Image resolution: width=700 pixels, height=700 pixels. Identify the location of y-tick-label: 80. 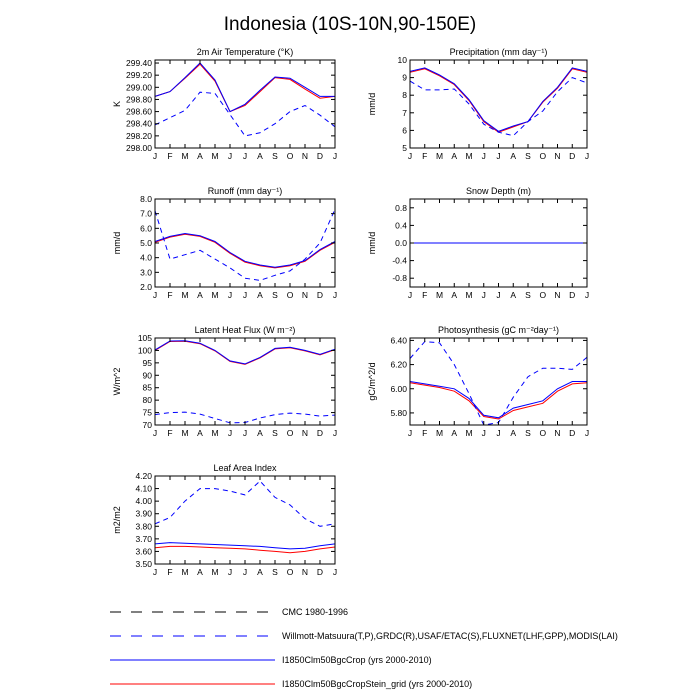
(148, 400).